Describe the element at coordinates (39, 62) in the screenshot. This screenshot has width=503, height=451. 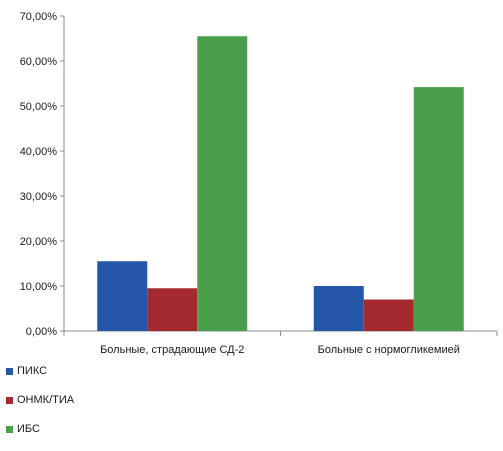
I see `y-tick-label: 60,00%` at that location.